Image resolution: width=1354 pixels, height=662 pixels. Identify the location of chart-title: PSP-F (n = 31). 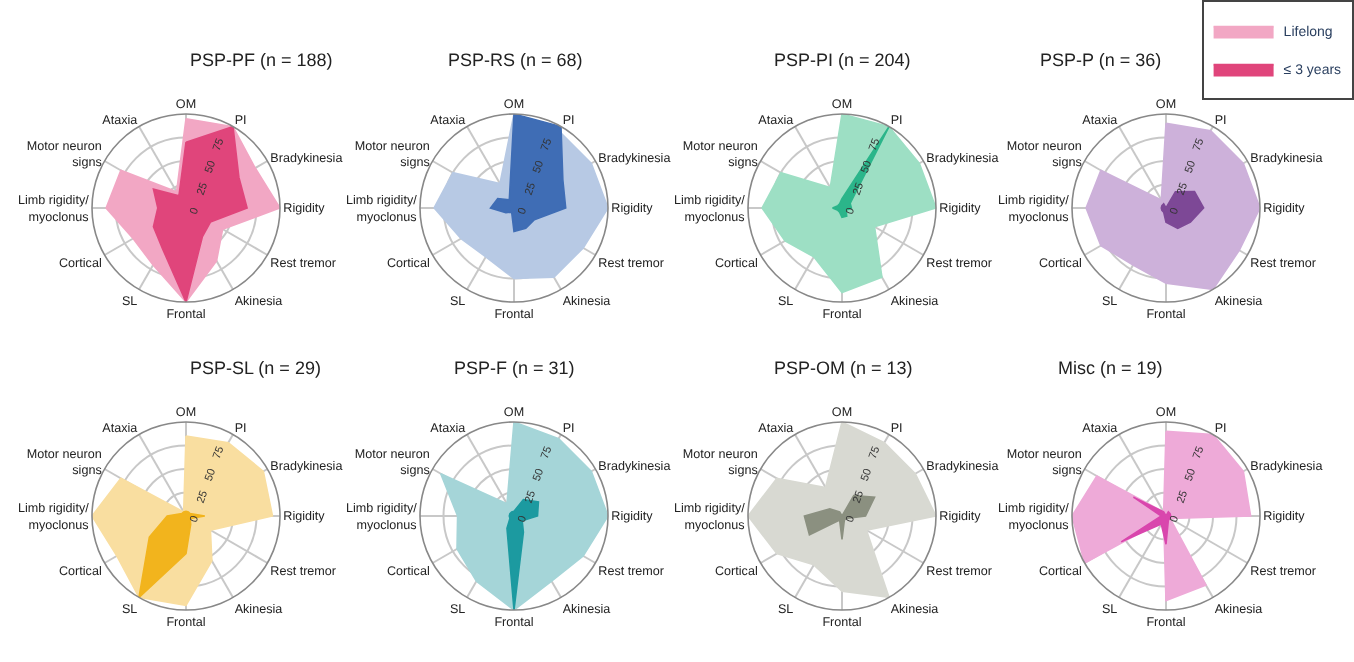
(514, 368).